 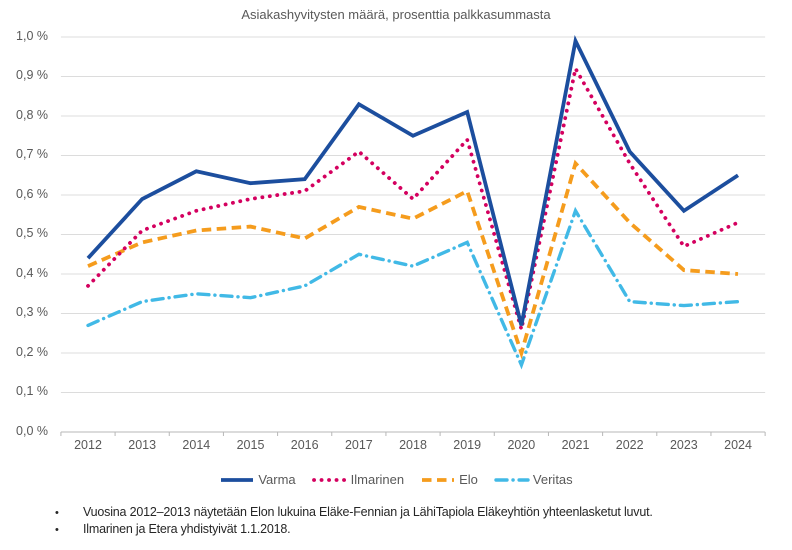 What do you see at coordinates (187, 529) in the screenshot?
I see `footnote-text: Ilmarinen ja Etera yhdistyivät 1.1.2018.` at bounding box center [187, 529].